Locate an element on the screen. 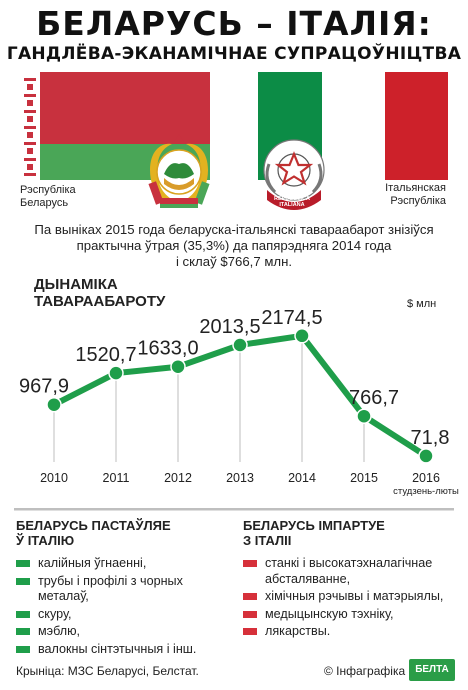 The image size is (468, 690). italy-label-line: Рэспубліка is located at coordinates (418, 201).